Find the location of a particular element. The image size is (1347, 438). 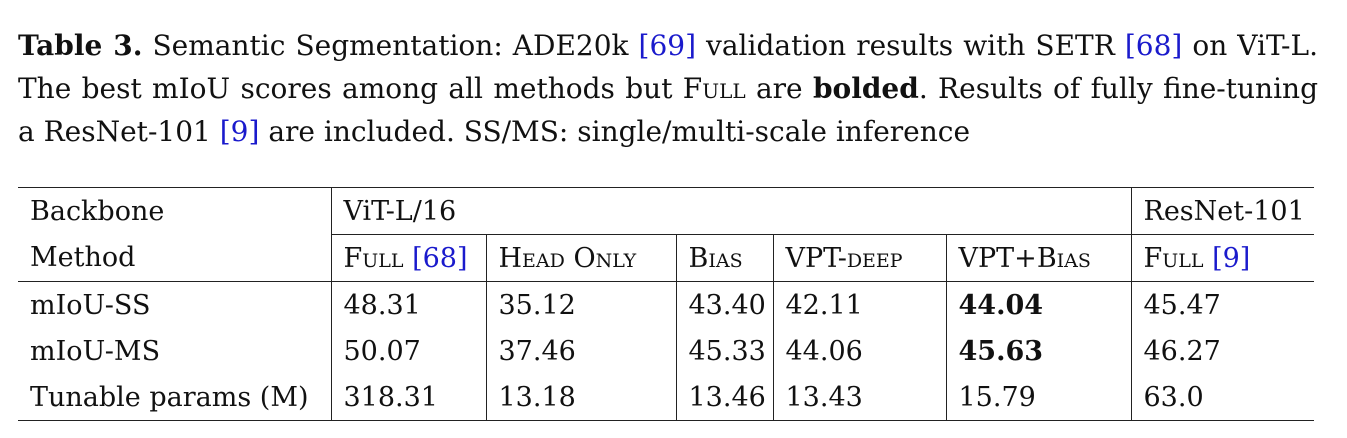

method-vpt-deep-prefix: VPT- is located at coordinates (816, 258).